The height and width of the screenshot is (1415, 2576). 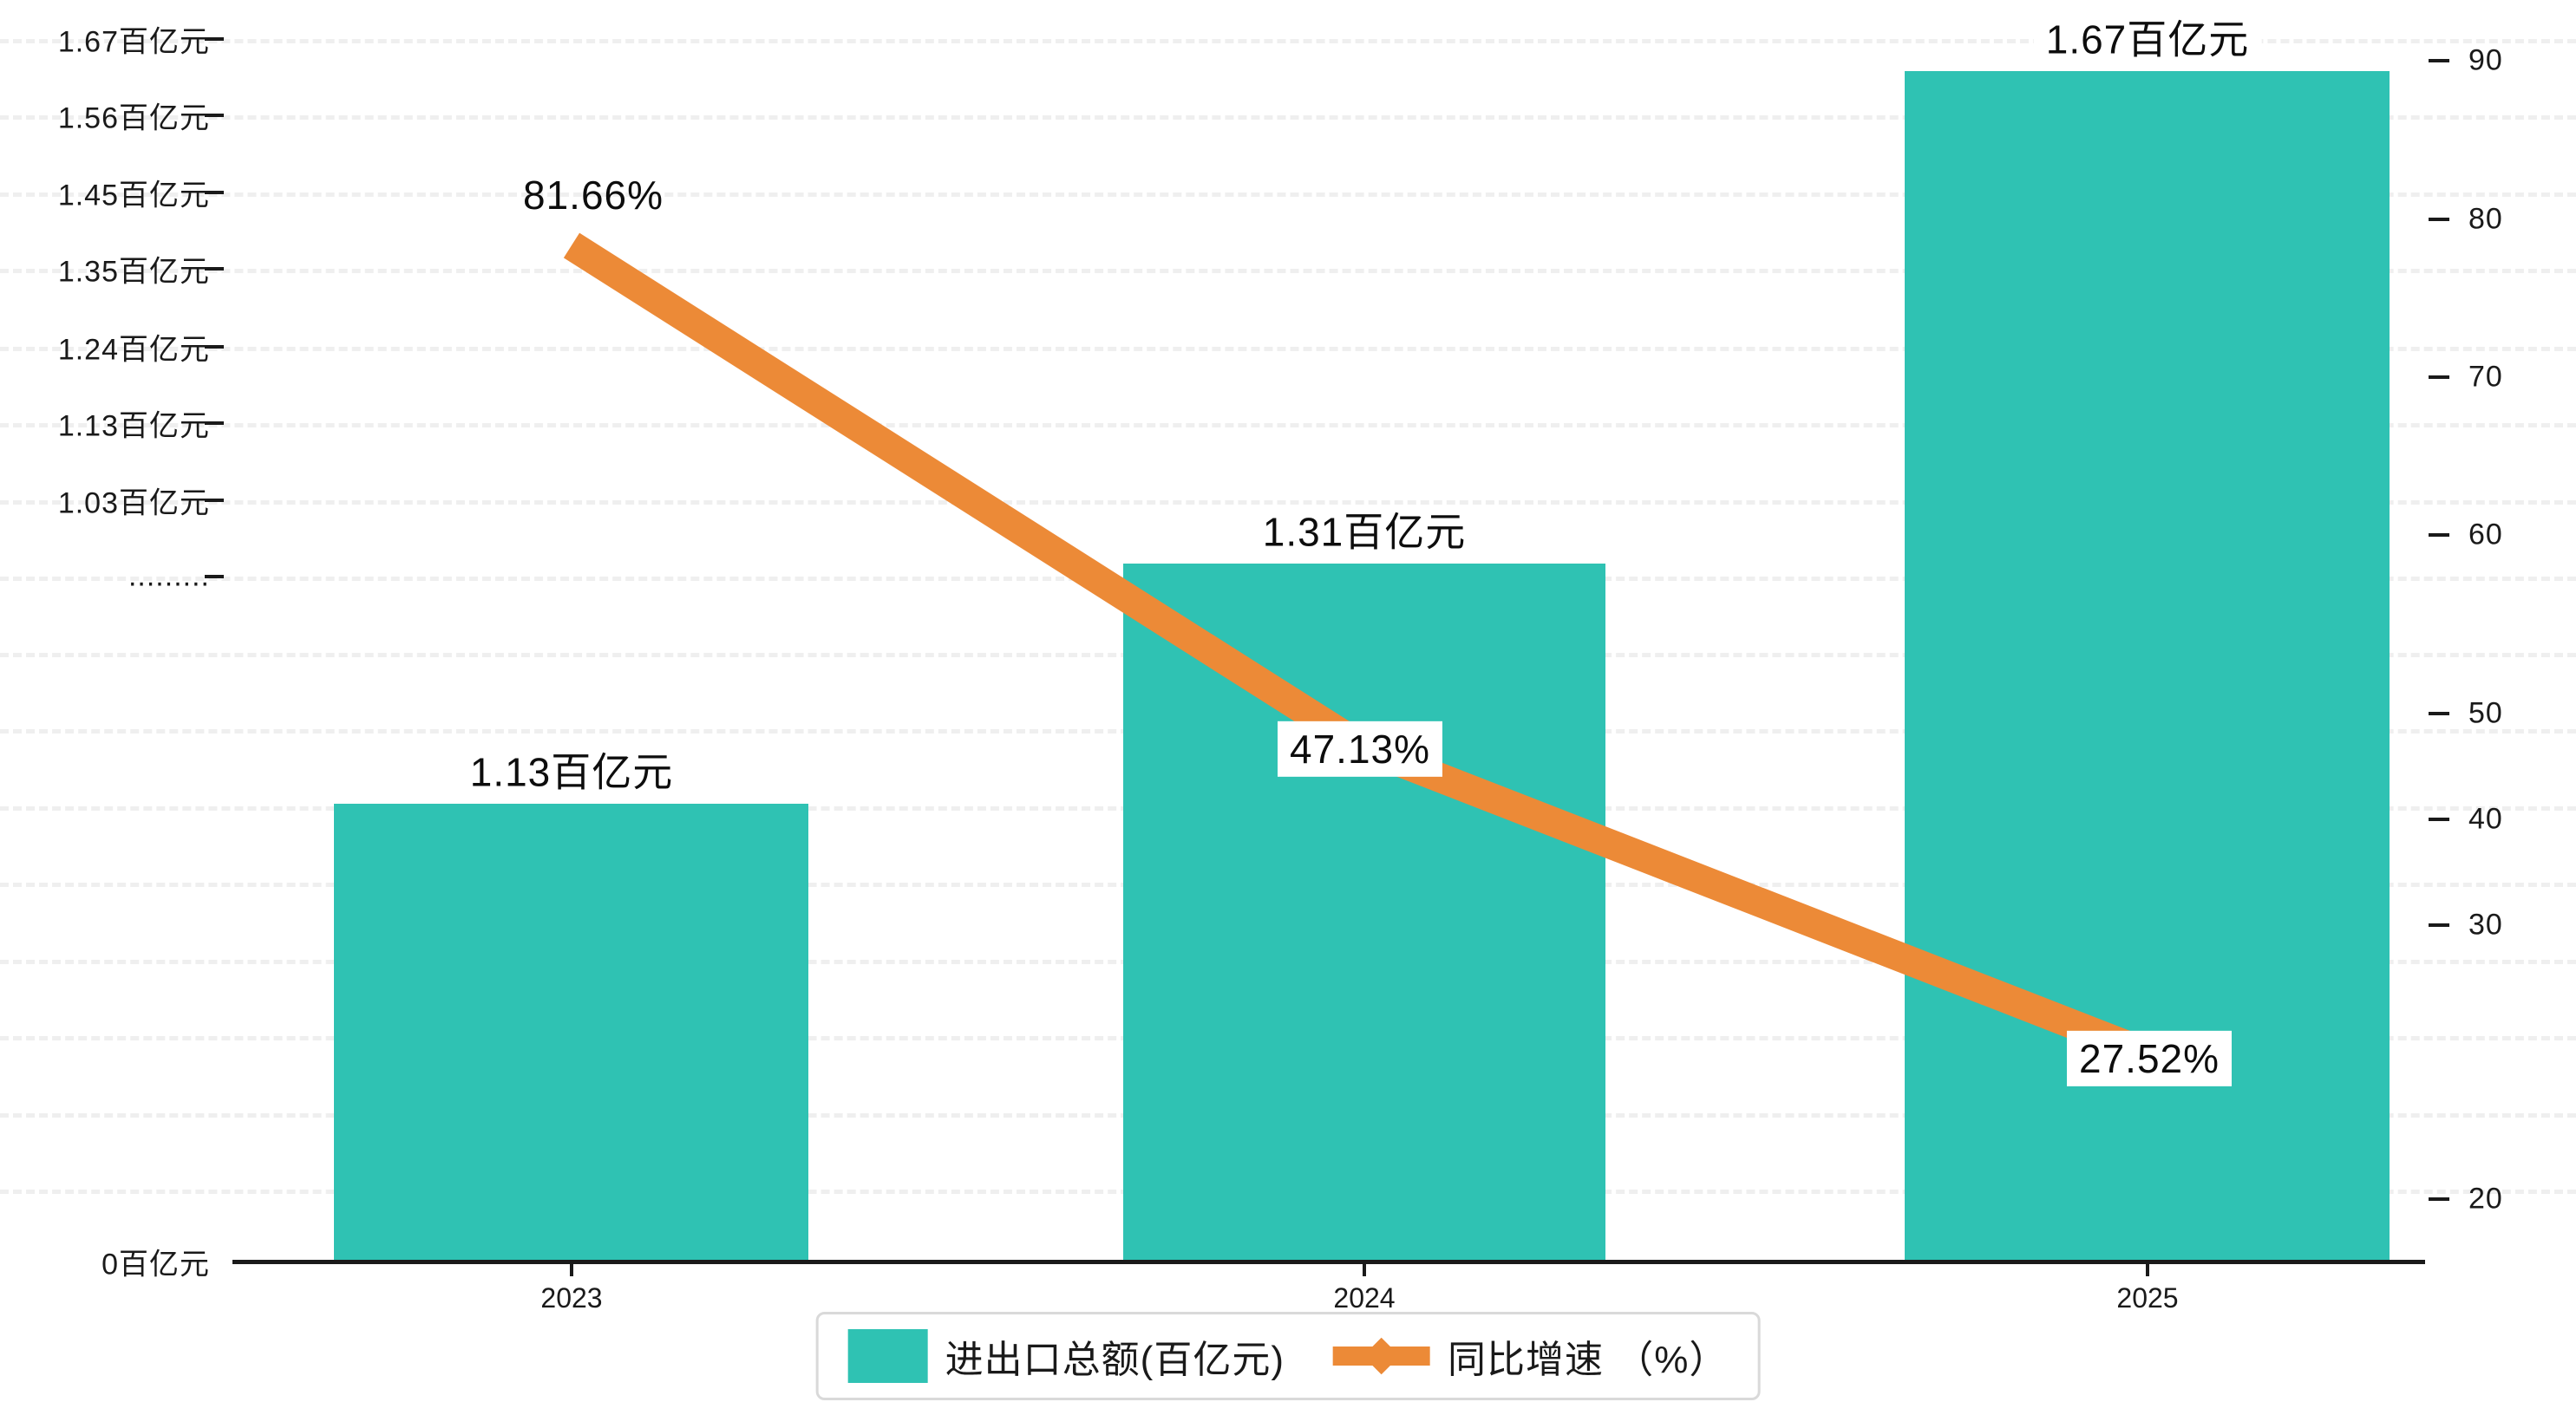 What do you see at coordinates (571, 774) in the screenshot?
I see `bar-value-label-2023: 1.13百亿元` at bounding box center [571, 774].